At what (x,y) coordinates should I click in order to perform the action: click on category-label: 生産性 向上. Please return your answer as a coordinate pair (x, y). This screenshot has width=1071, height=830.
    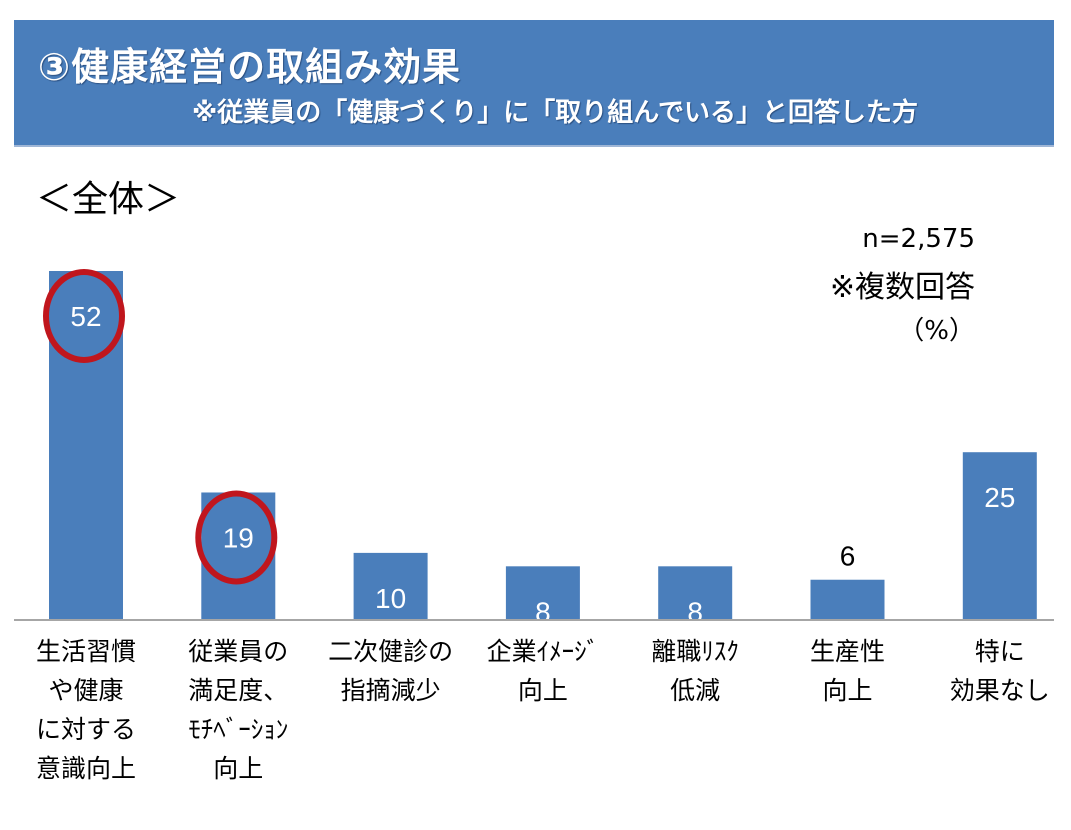
    Looking at the image, I should click on (847, 671).